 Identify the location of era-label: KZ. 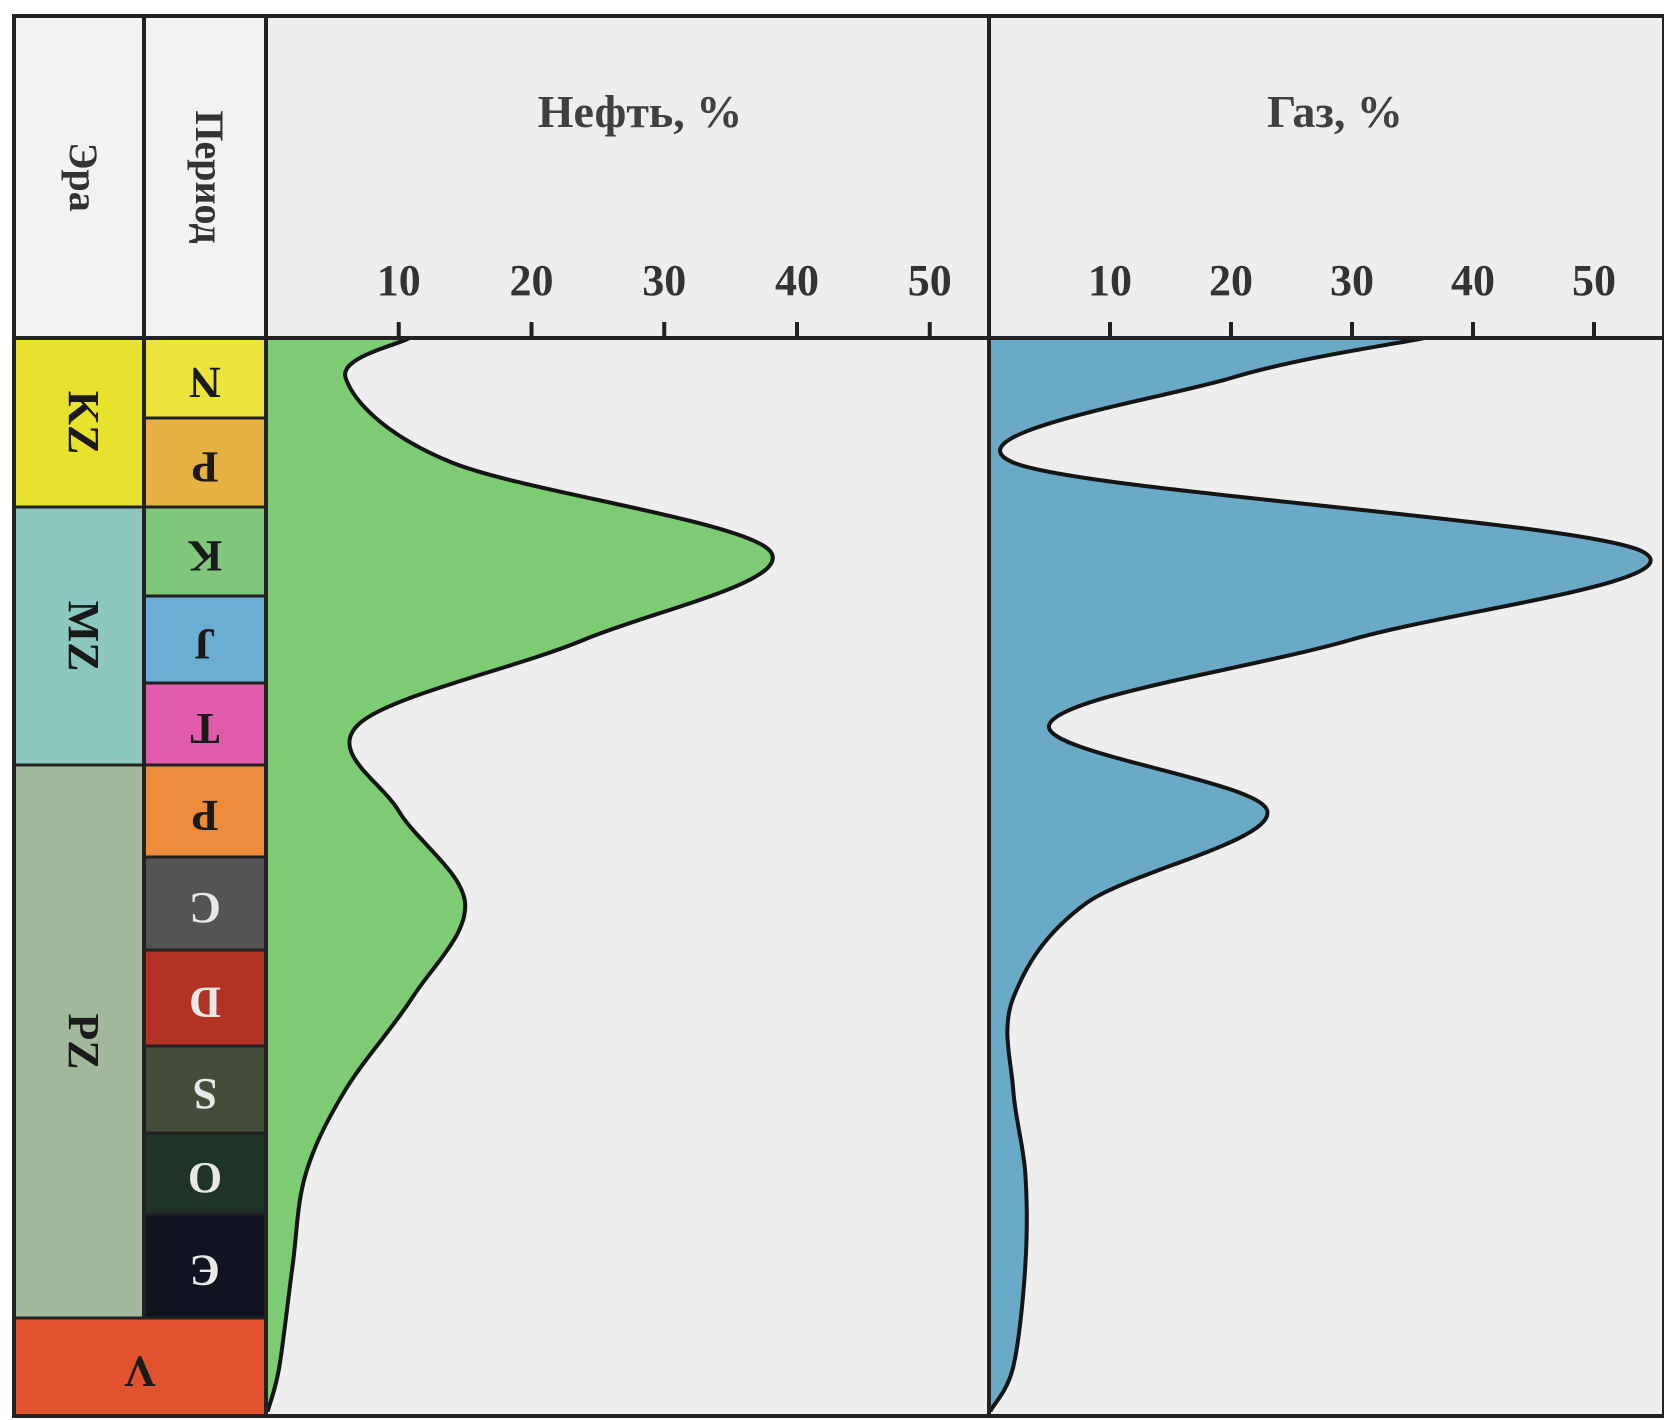
(83, 423).